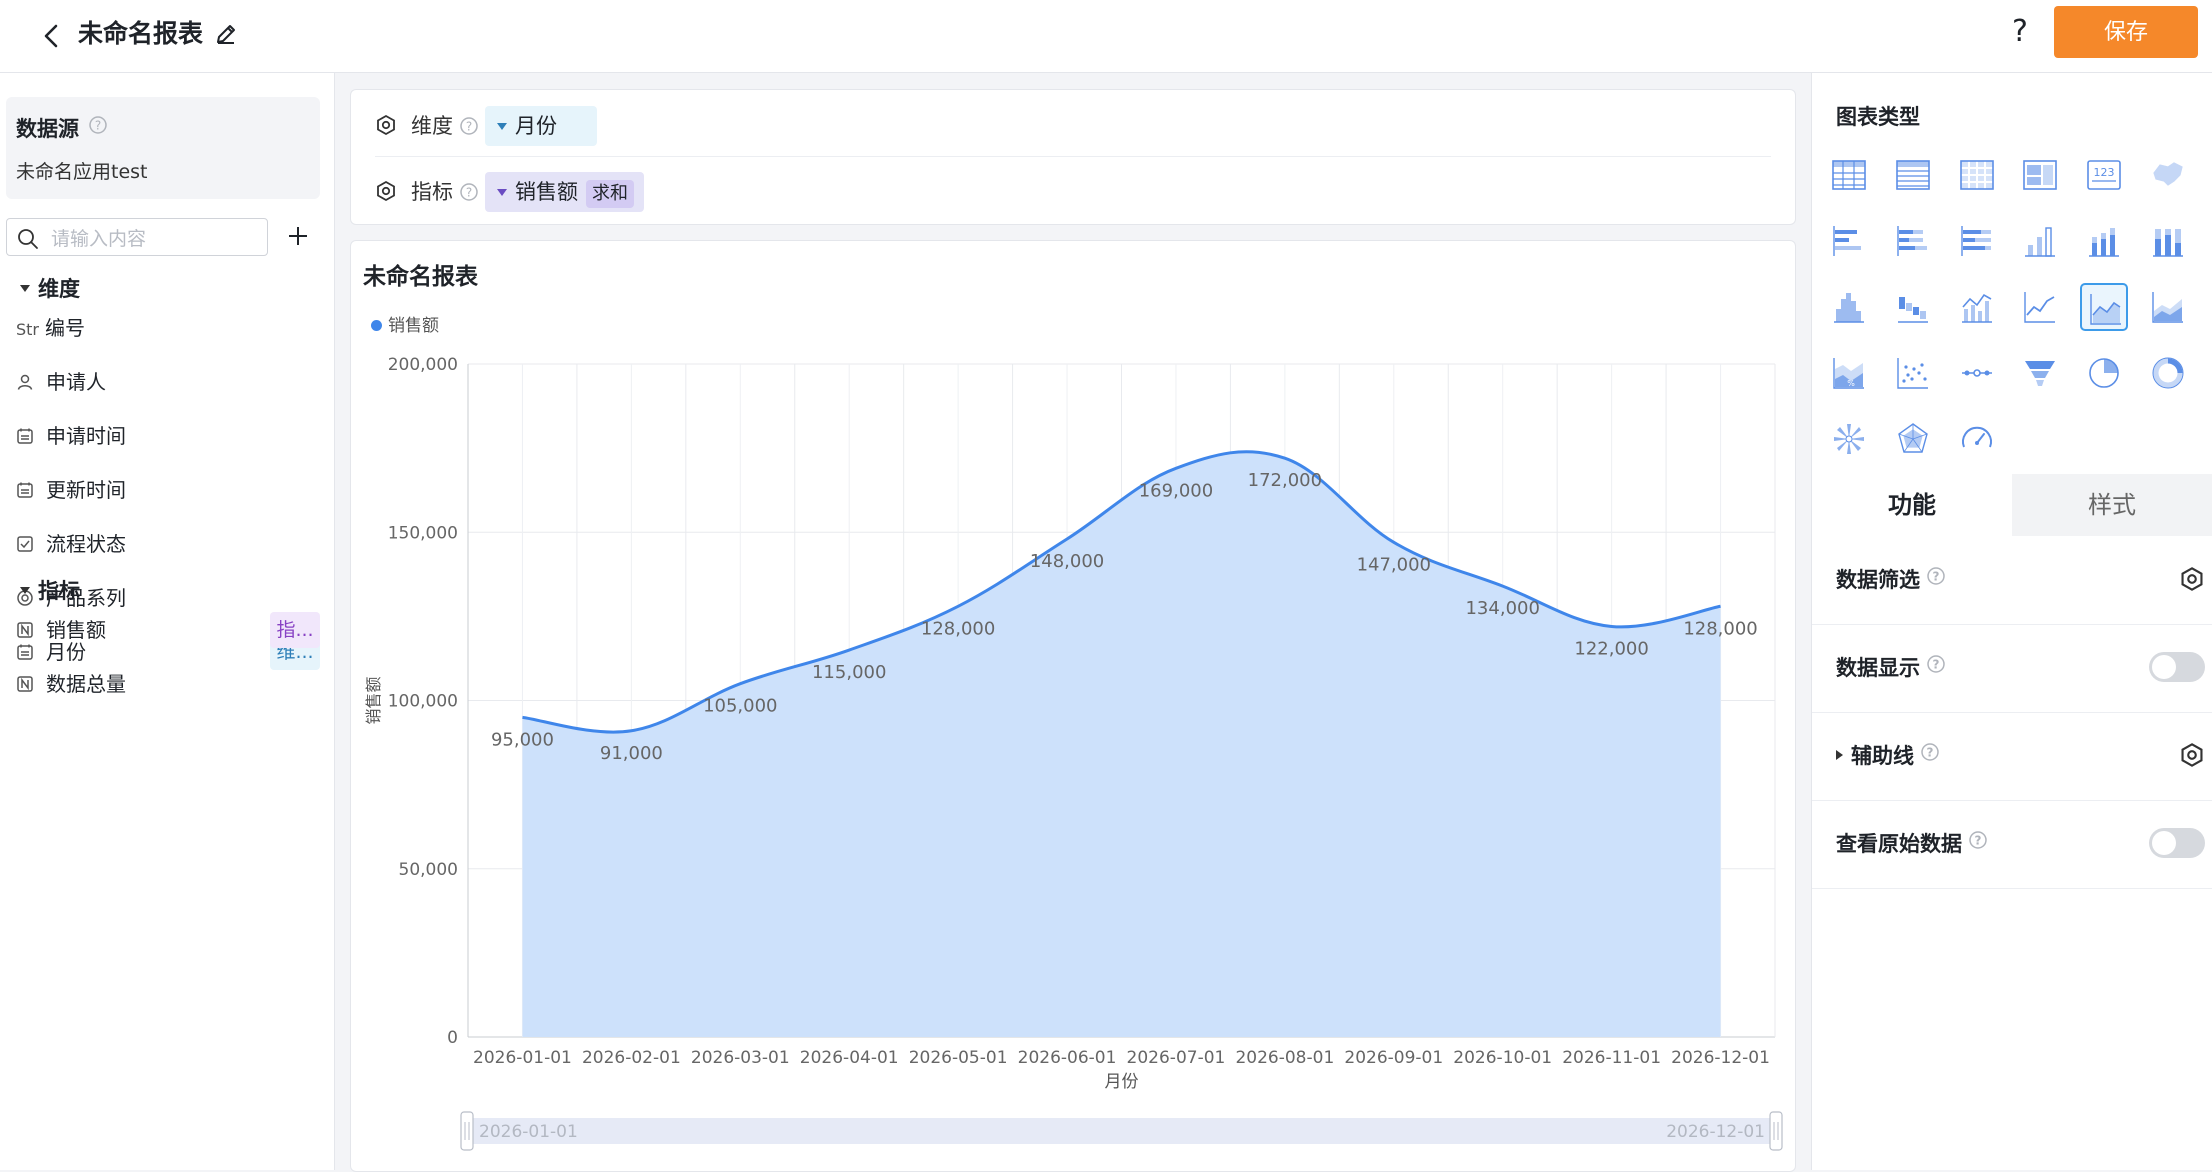 This screenshot has width=2212, height=1172. I want to click on chart-legend: 销售额, so click(405, 323).